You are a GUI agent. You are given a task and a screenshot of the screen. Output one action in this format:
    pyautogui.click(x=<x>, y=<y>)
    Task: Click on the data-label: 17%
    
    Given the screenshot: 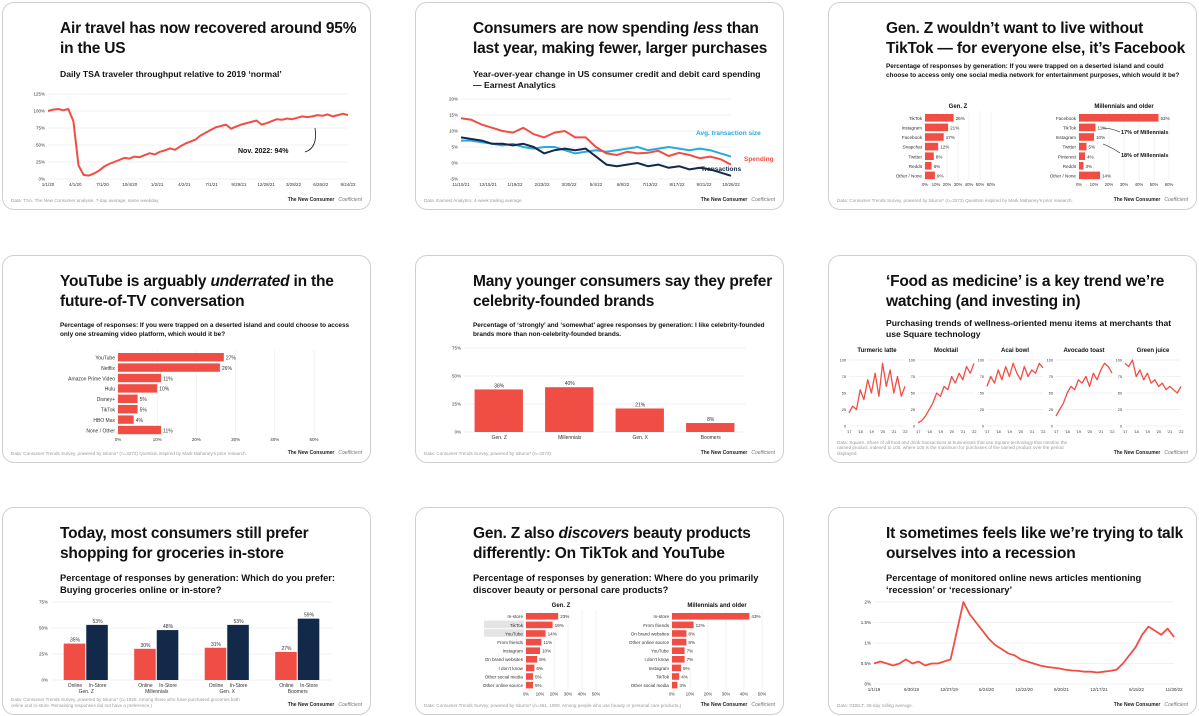 What is the action you would take?
    pyautogui.click(x=950, y=137)
    